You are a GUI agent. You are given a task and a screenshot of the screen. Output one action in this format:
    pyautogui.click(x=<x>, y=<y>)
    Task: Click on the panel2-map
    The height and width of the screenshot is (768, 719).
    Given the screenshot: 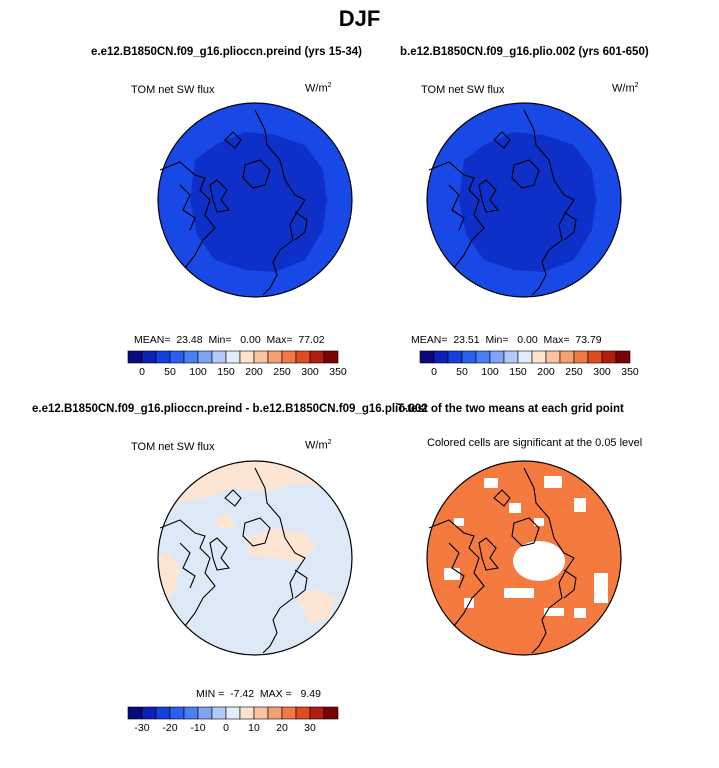 What is the action you would take?
    pyautogui.click(x=524, y=200)
    